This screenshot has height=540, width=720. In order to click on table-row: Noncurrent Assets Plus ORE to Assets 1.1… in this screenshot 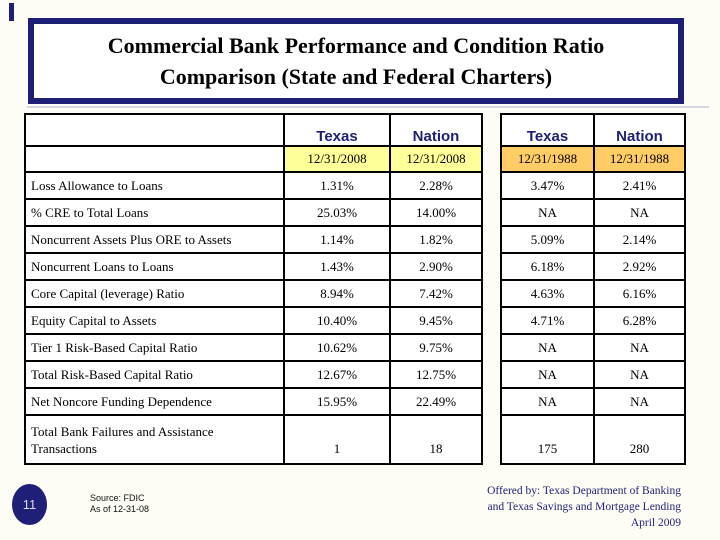, I will do `click(253, 239)`.